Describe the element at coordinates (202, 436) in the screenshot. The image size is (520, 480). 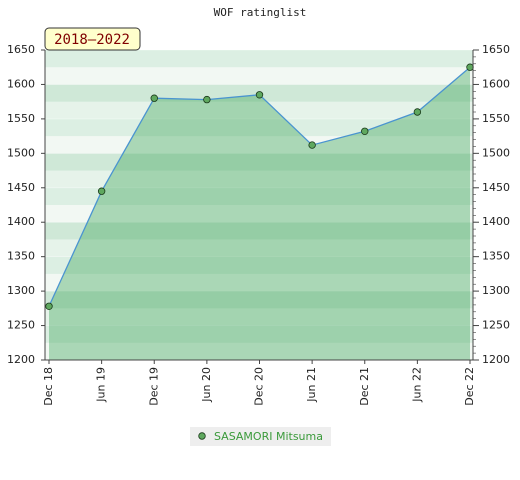
I see `legend-marker` at that location.